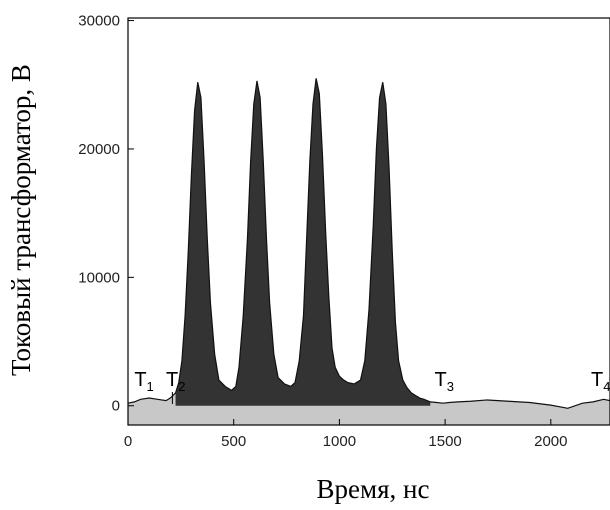  I want to click on y-tick-label: 20000, so click(99, 149).